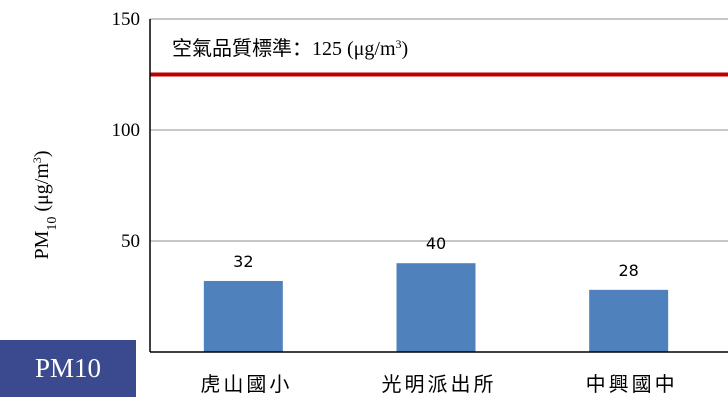 The height and width of the screenshot is (397, 728). What do you see at coordinates (327, 49) in the screenshot?
I see `reference-line-label-value: 125` at bounding box center [327, 49].